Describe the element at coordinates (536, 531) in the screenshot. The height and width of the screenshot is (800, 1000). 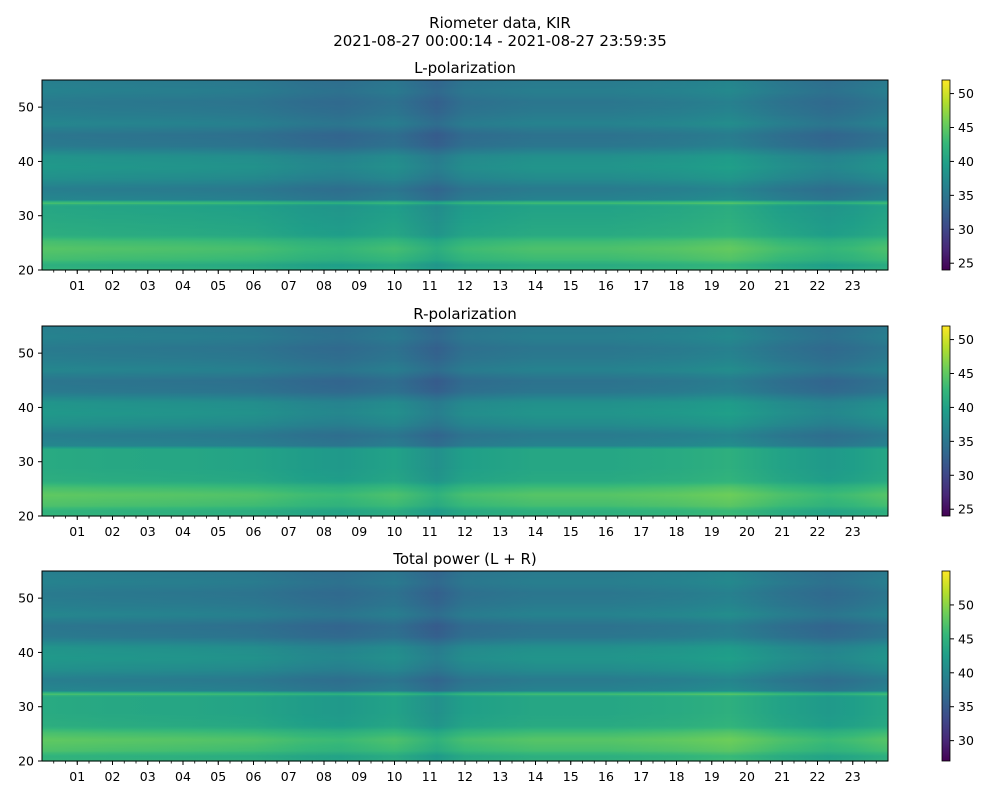
I see `x-tick-label: 14` at that location.